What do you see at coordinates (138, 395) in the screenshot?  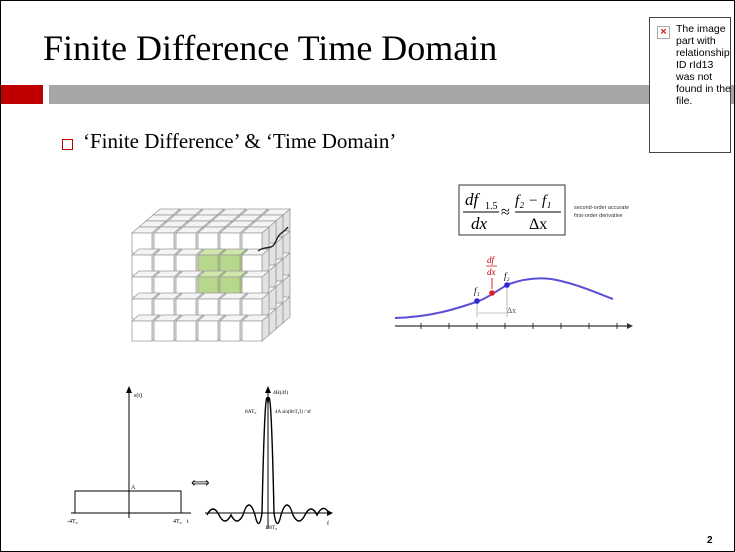 I see `left-axis-label: s(t)` at bounding box center [138, 395].